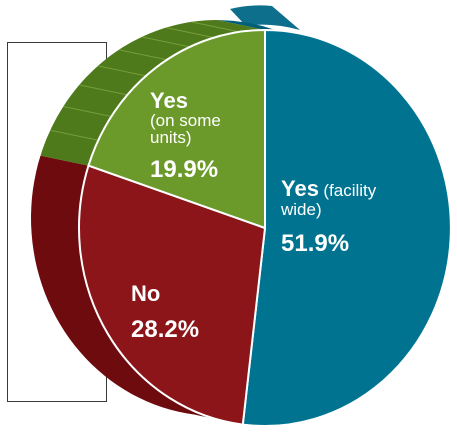  I want to click on label-yes-facility-wide-sub: (facility, so click(350, 190).